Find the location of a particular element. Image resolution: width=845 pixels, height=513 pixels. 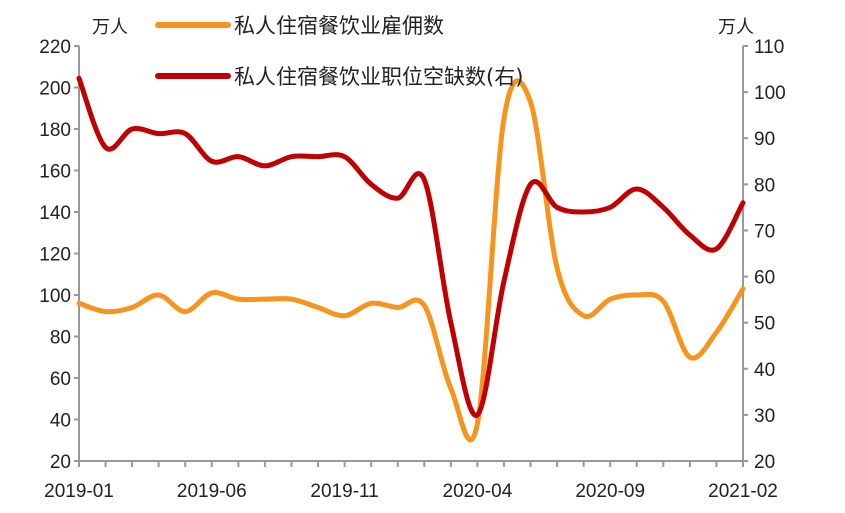

left-tick-label: 80 is located at coordinates (60, 338).